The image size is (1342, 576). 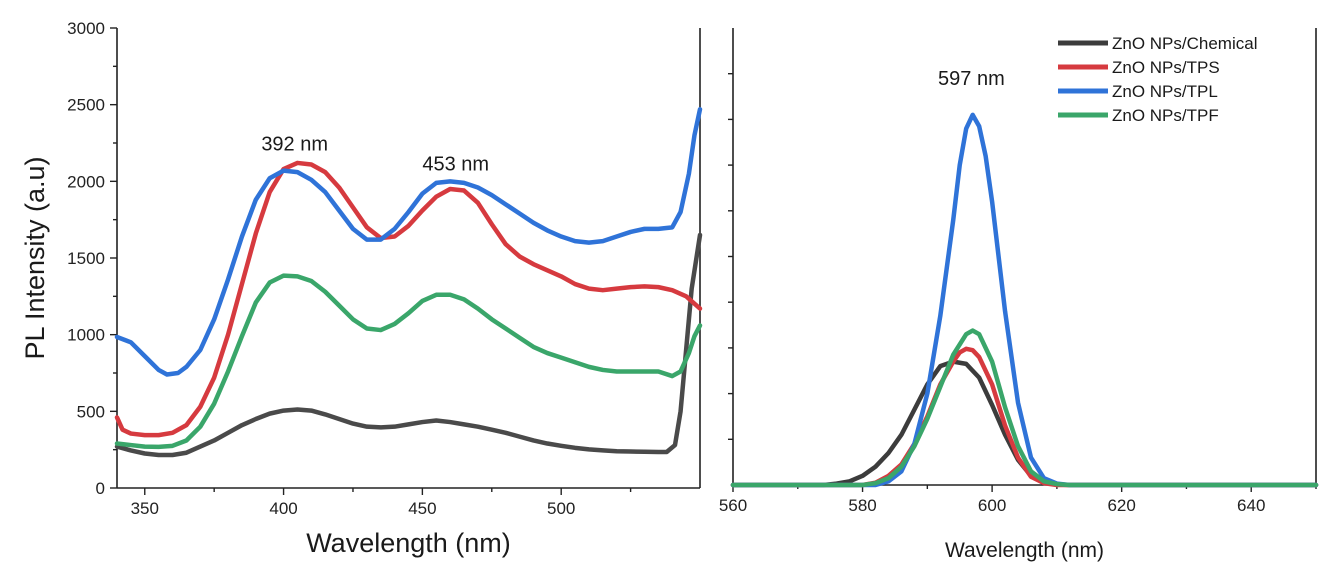 What do you see at coordinates (1121, 505) in the screenshot?
I see `right-x-tick-label: 620` at bounding box center [1121, 505].